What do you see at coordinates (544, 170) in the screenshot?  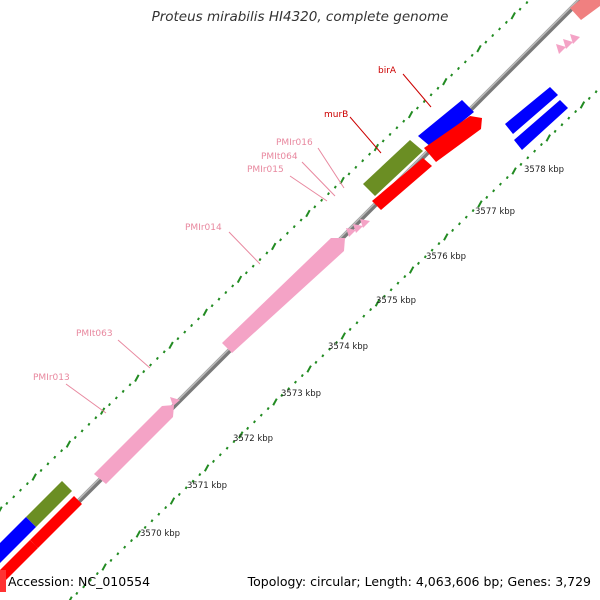 I see `kbp-label: 3578 kbp` at bounding box center [544, 170].